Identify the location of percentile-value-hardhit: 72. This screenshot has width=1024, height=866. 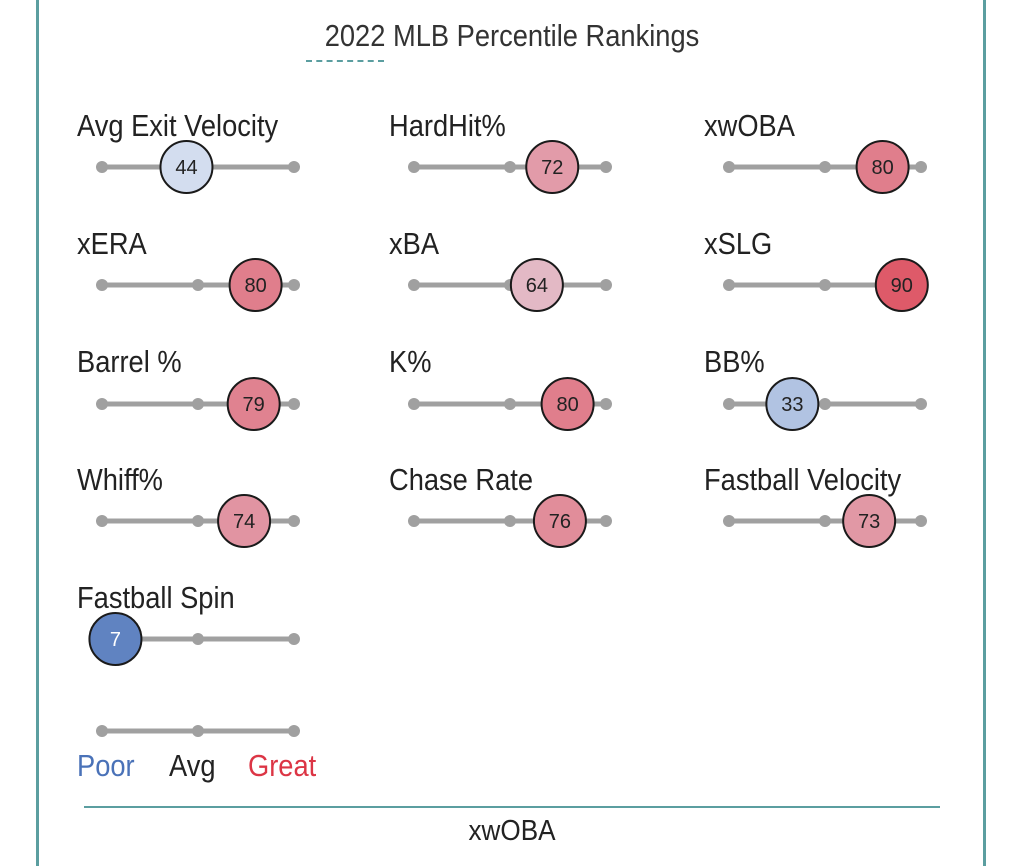
(552, 168).